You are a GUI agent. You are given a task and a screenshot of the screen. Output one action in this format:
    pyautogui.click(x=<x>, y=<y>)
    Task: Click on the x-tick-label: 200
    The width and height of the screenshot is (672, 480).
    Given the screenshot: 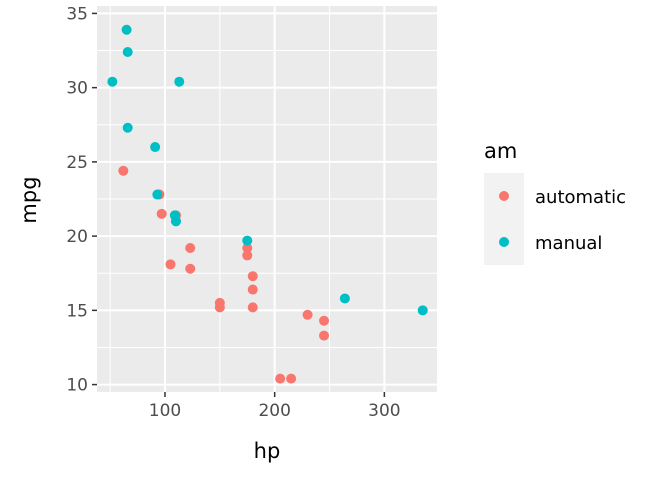 What is the action you would take?
    pyautogui.click(x=274, y=411)
    